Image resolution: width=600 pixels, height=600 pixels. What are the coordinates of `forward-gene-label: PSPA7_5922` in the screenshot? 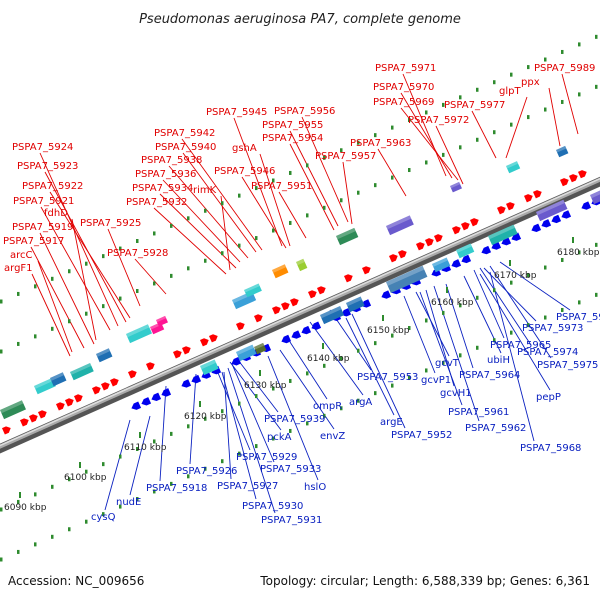 It's located at (52, 186).